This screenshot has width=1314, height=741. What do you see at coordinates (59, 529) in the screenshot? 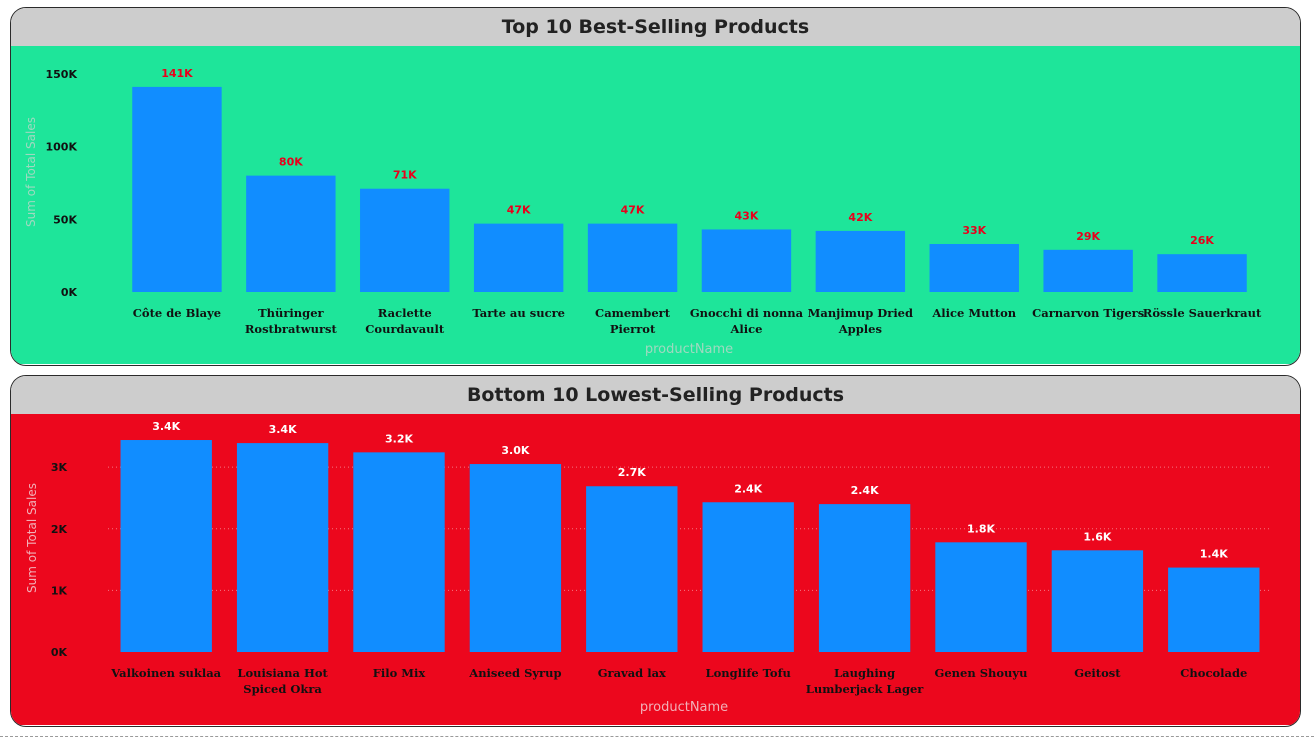
I see `y-tick-label: 2K` at bounding box center [59, 529].